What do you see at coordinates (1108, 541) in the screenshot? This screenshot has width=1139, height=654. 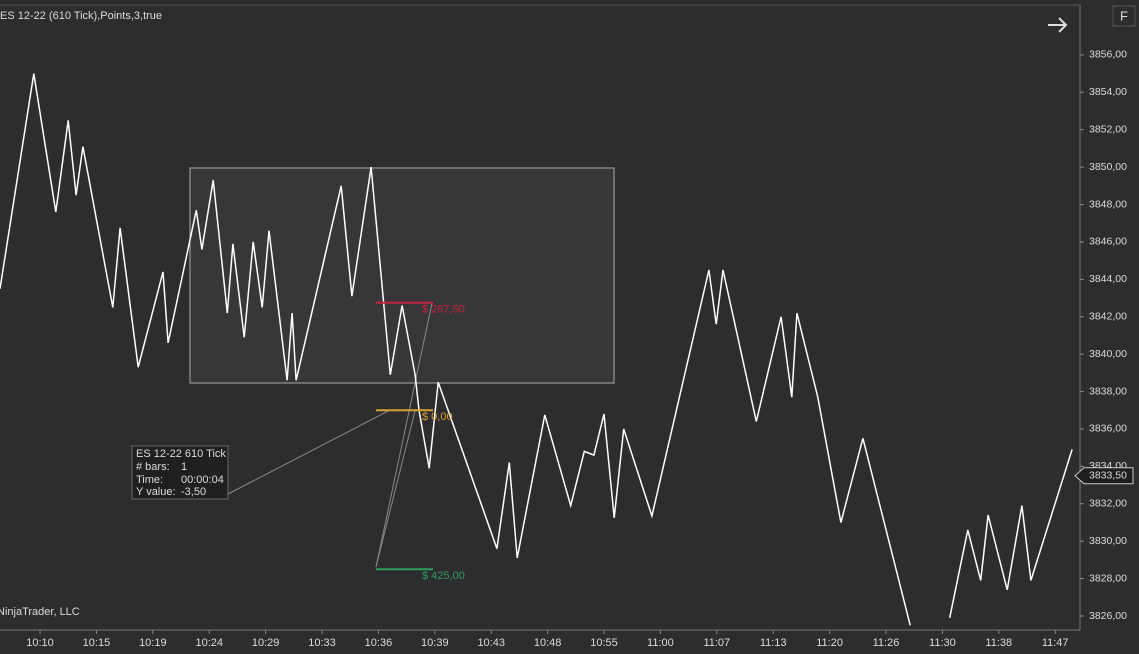 I see `y-tick-label: 3830,00` at bounding box center [1108, 541].